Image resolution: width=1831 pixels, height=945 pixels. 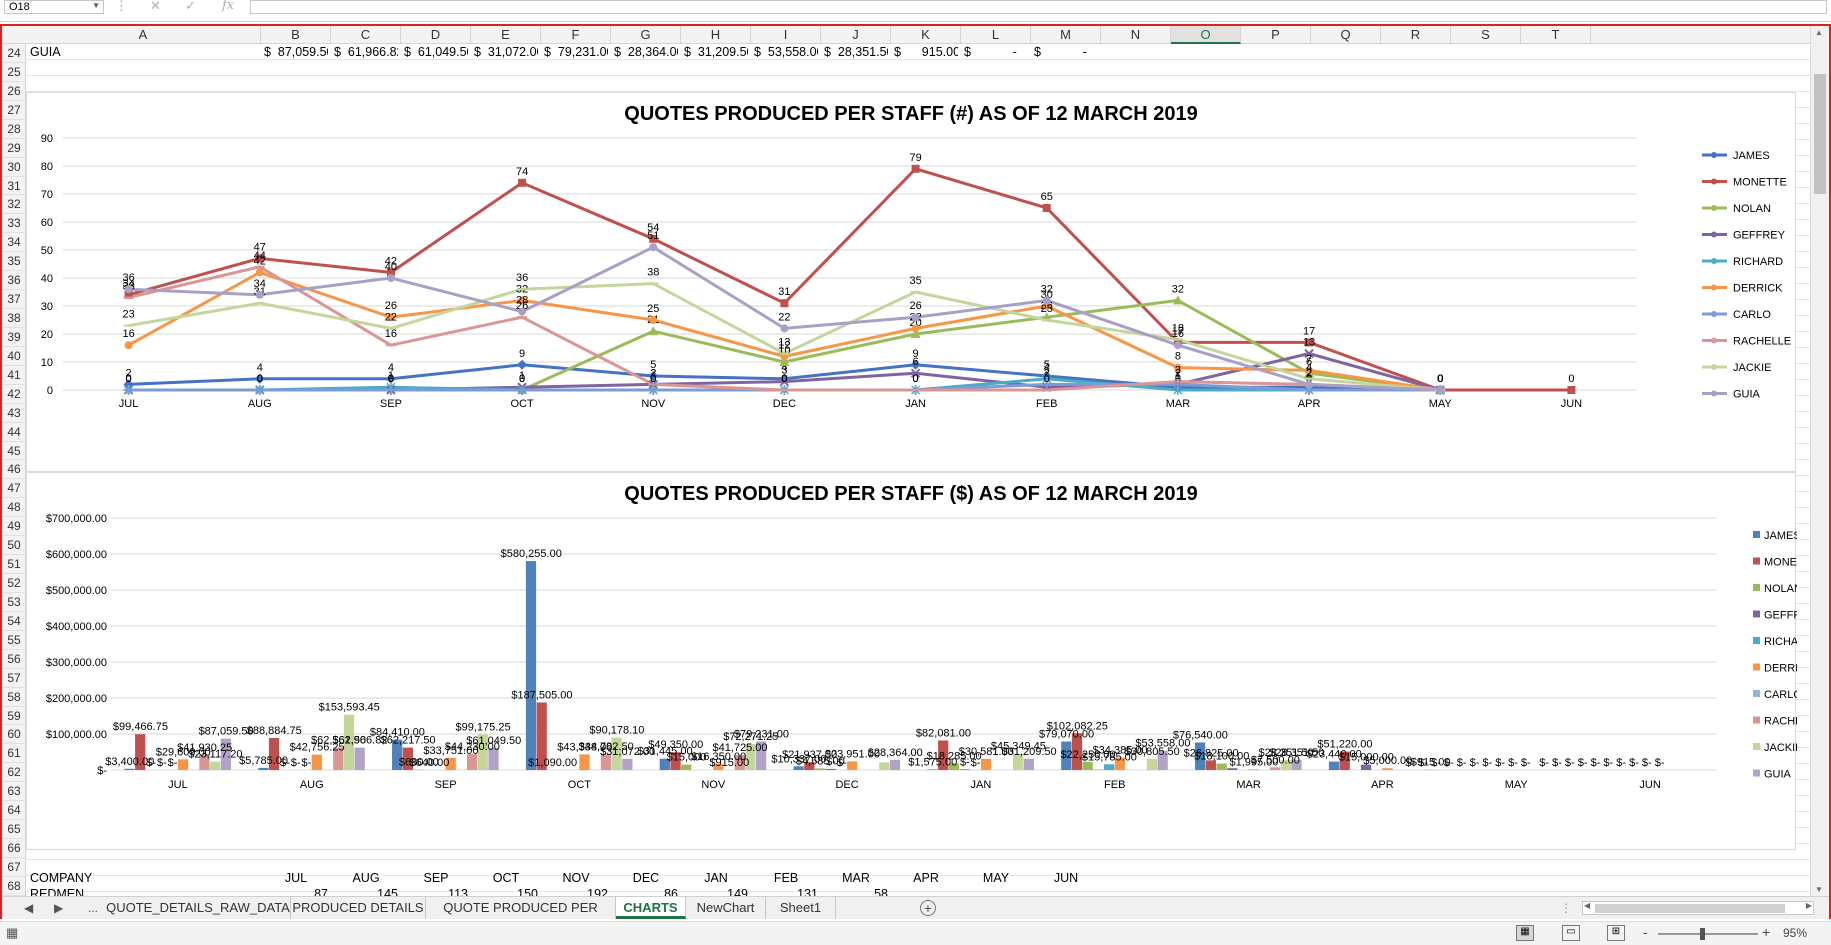 I want to click on tab-prev-icon: ◀, so click(x=29, y=908).